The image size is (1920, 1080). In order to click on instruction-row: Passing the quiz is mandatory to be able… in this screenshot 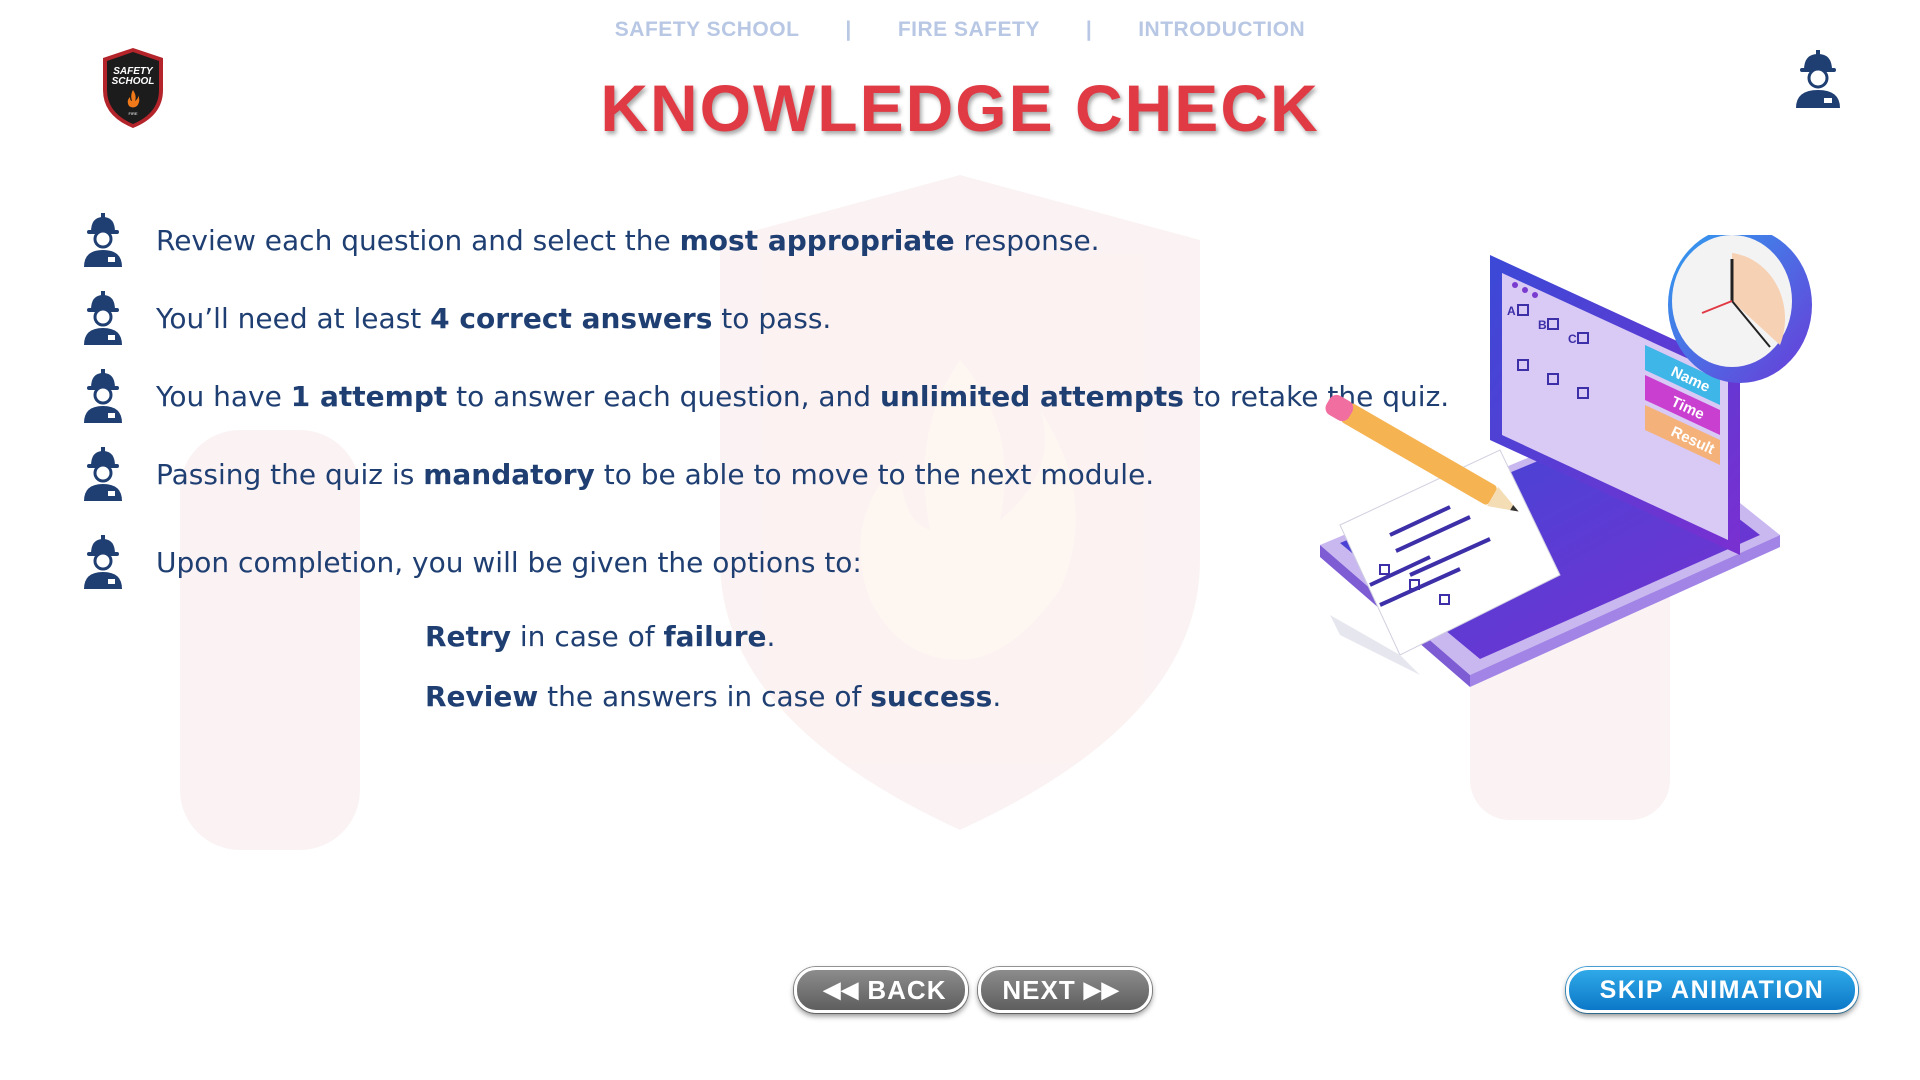, I will do `click(617, 474)`.